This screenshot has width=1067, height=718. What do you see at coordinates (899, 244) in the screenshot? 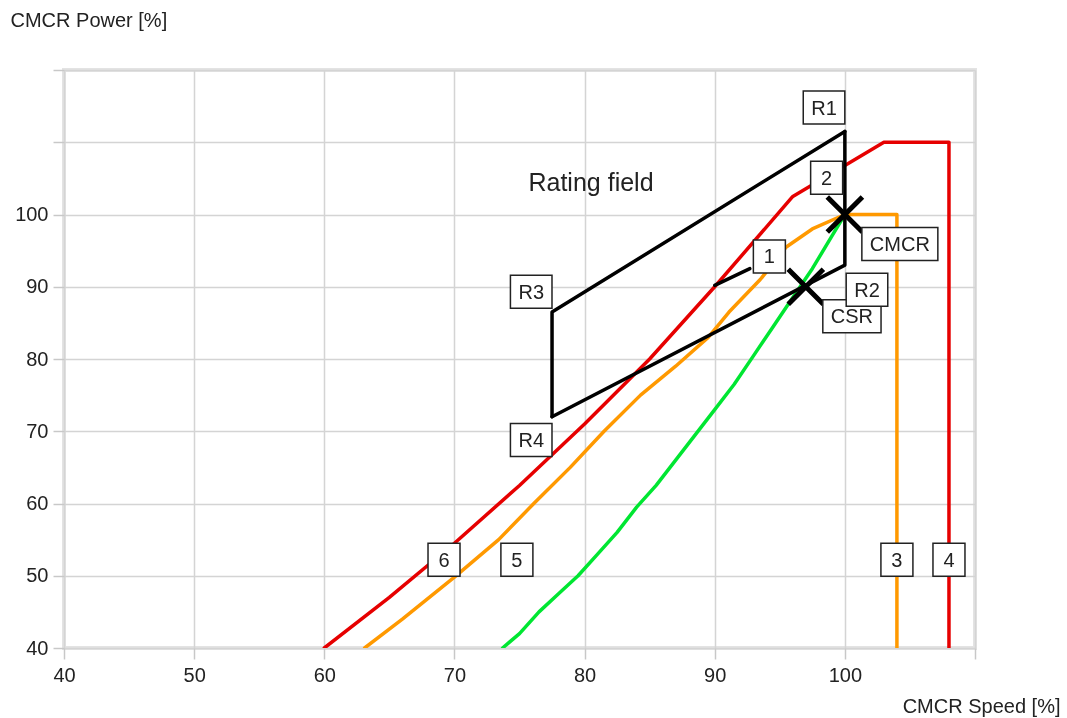
I see `series-label: CMCR` at bounding box center [899, 244].